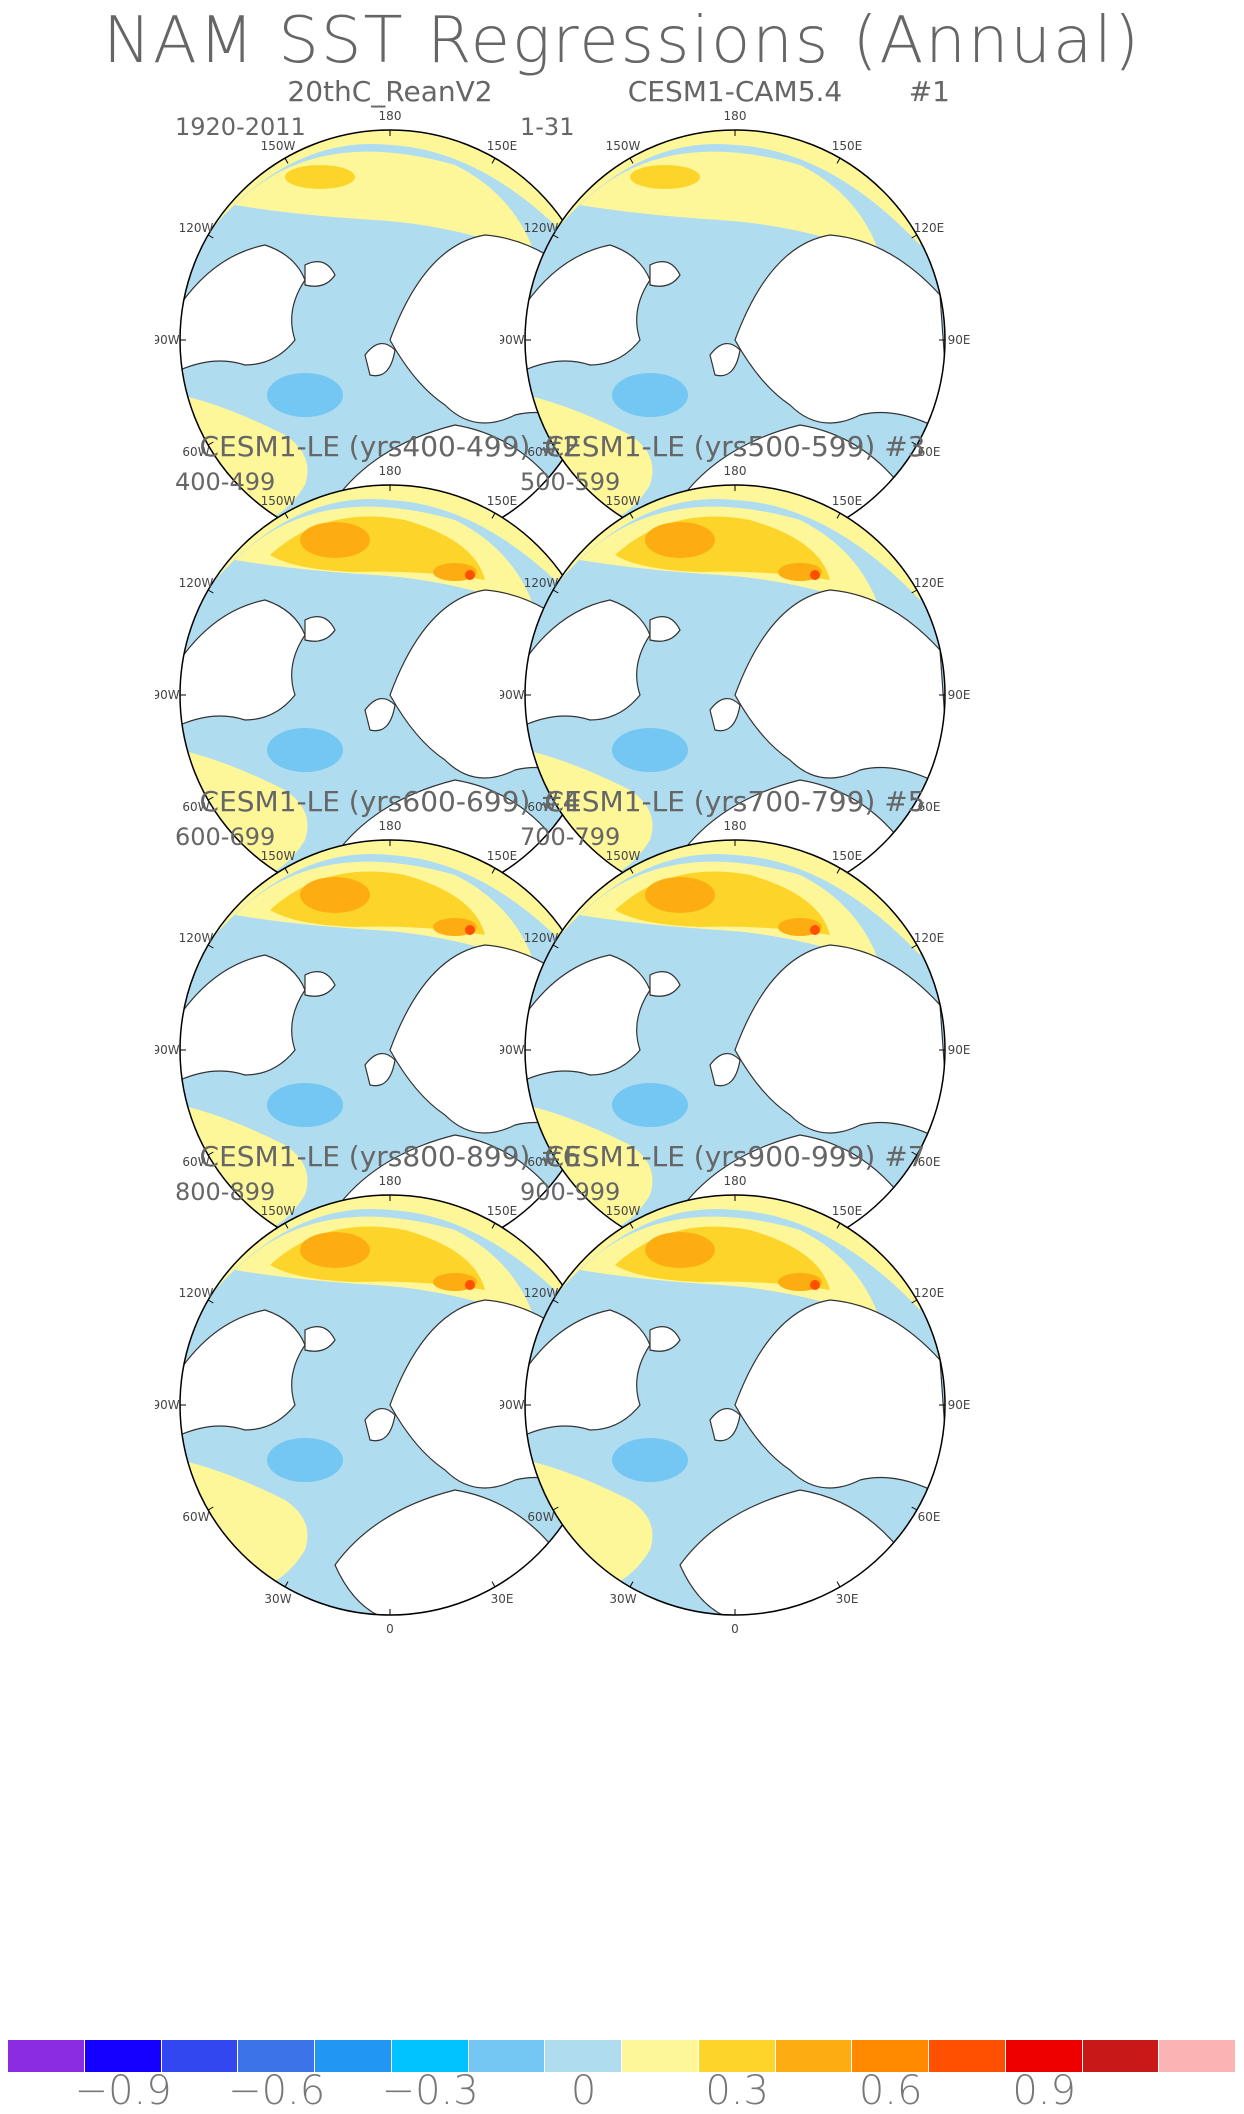 The width and height of the screenshot is (1244, 2114). I want to click on colorbar-tick-label: −0.3, so click(430, 2091).